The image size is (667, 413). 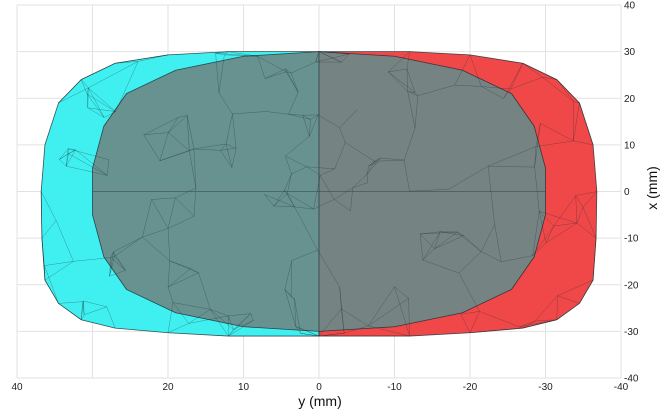 I want to click on x-tick-label: 10, so click(x=244, y=387).